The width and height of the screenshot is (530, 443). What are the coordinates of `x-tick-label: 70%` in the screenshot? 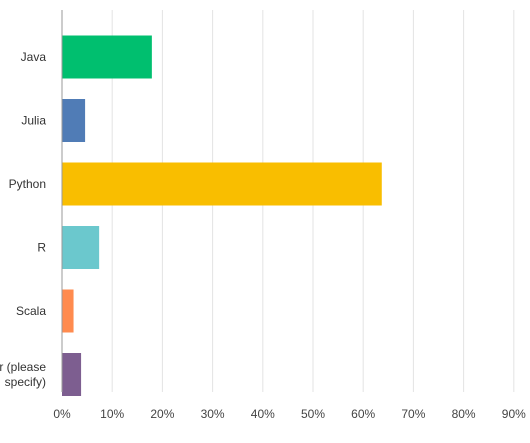 It's located at (413, 414).